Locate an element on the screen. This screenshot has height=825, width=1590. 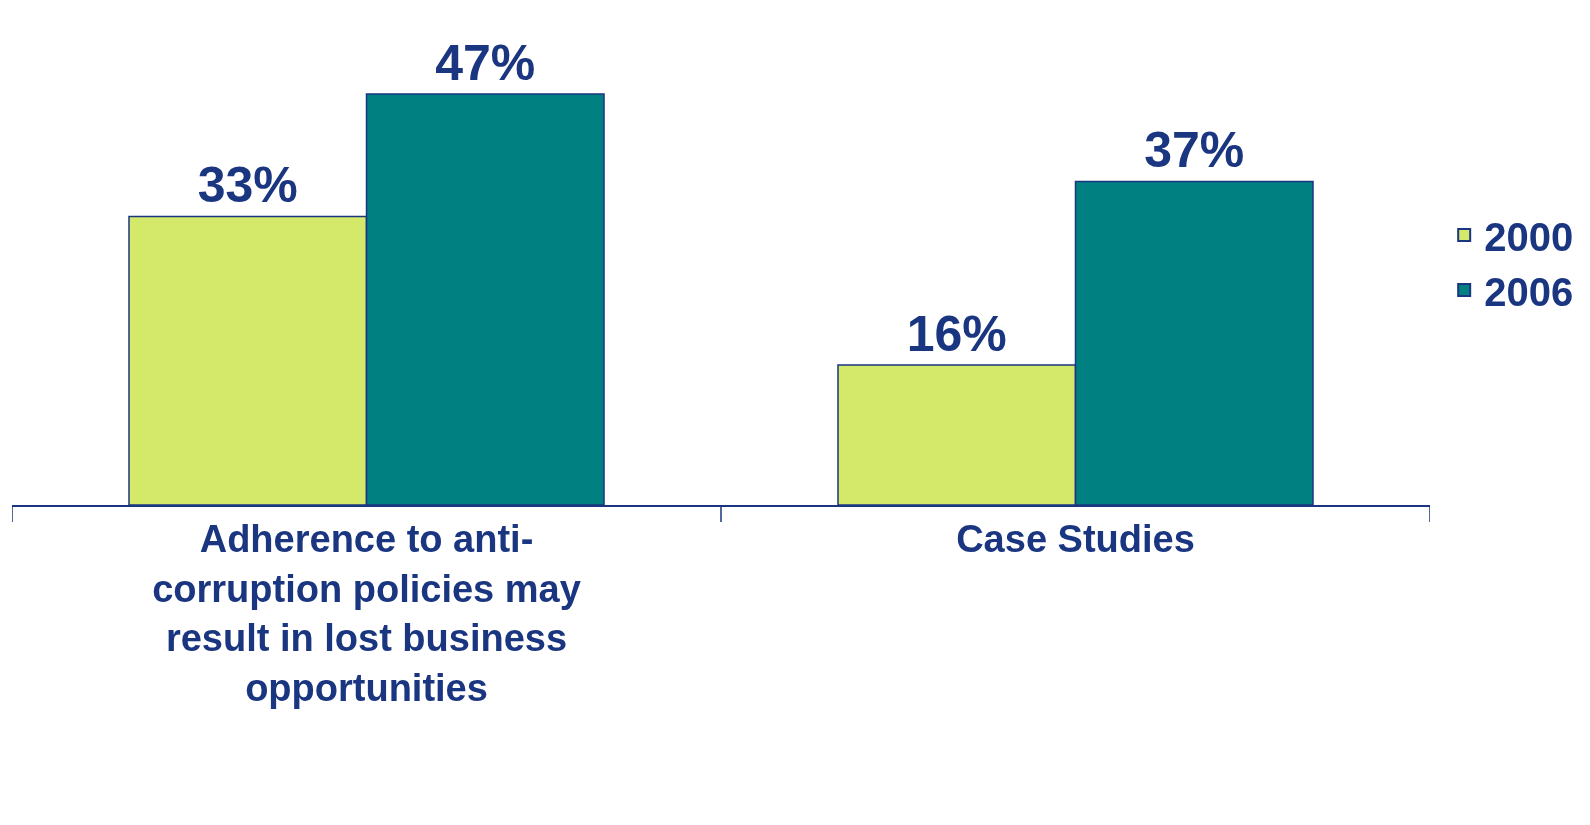
data-label: 33% is located at coordinates (247, 185).